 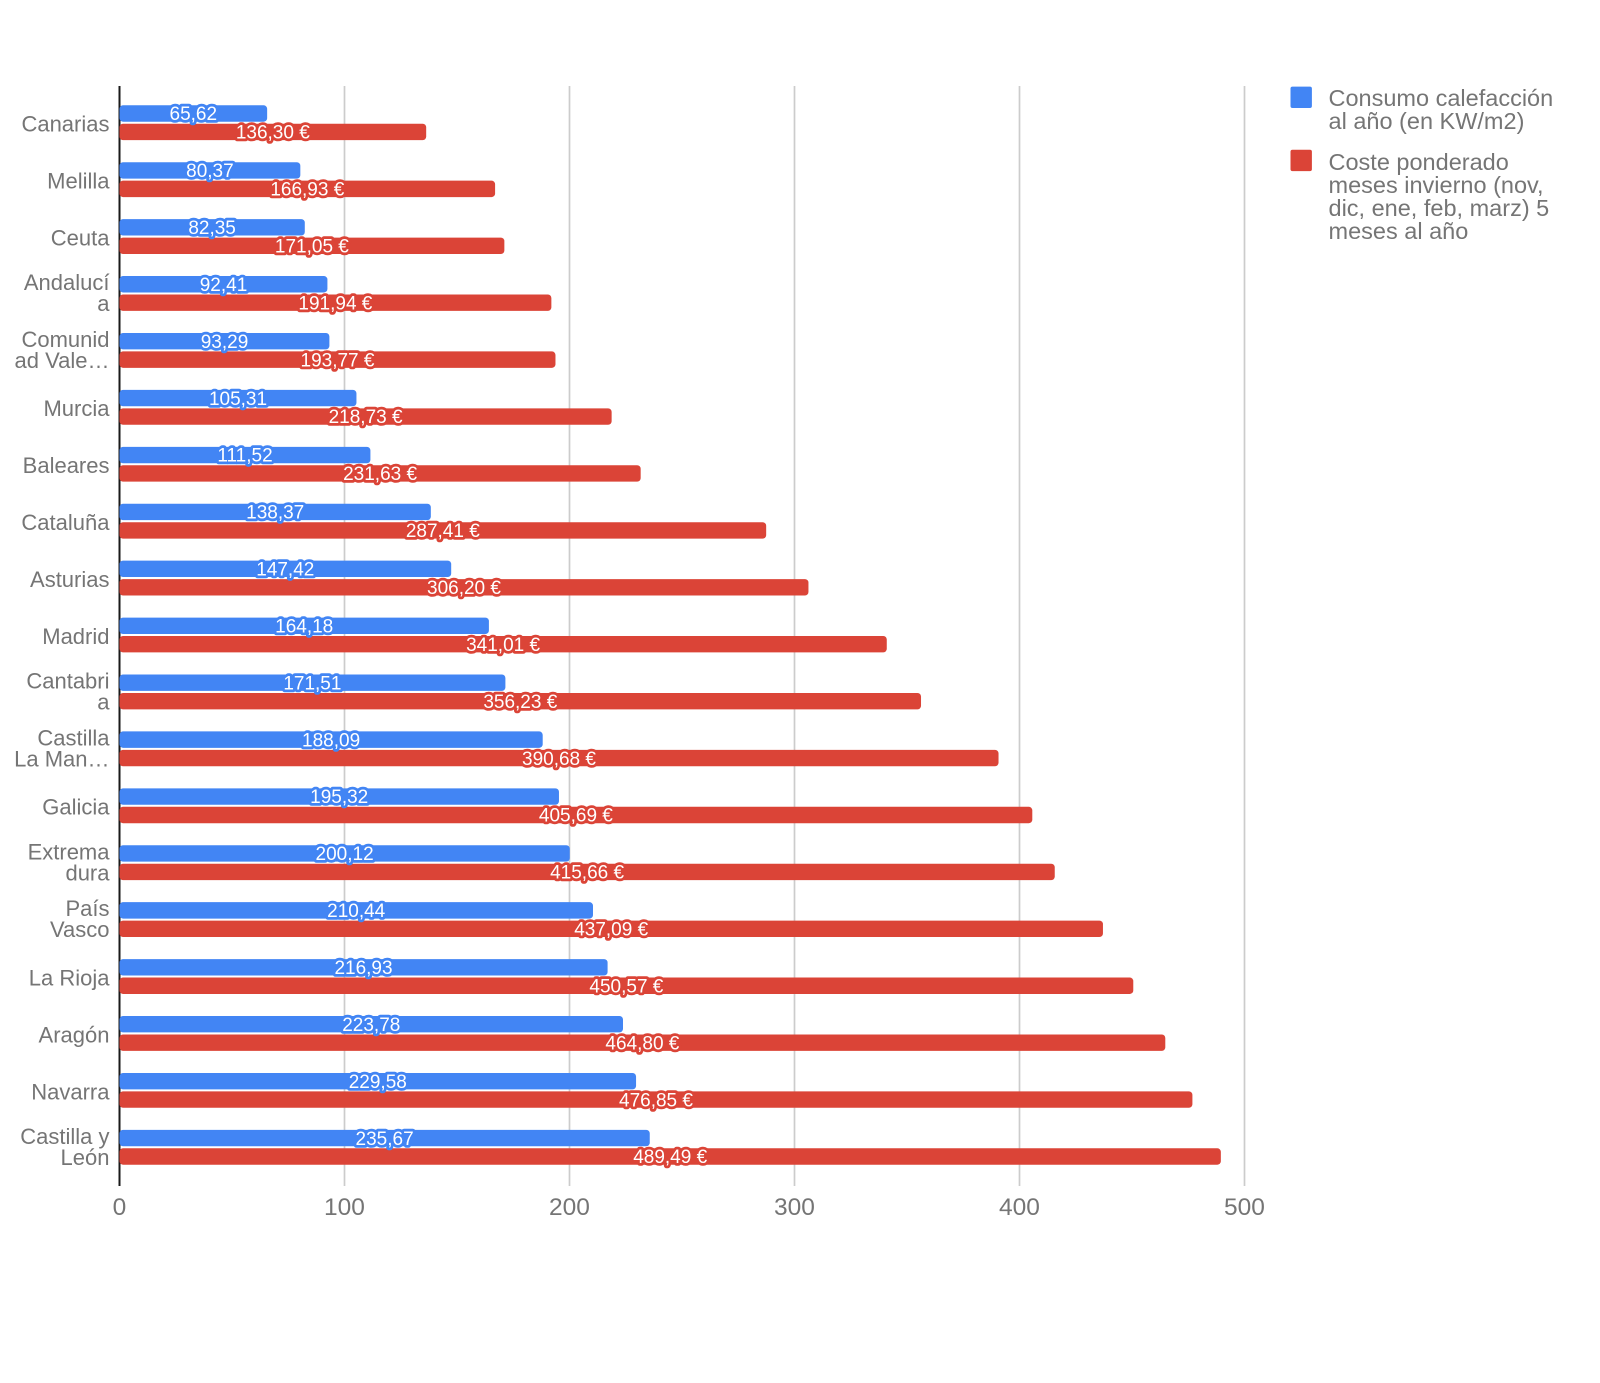 I want to click on svg-text: dura, so click(x=87, y=872).